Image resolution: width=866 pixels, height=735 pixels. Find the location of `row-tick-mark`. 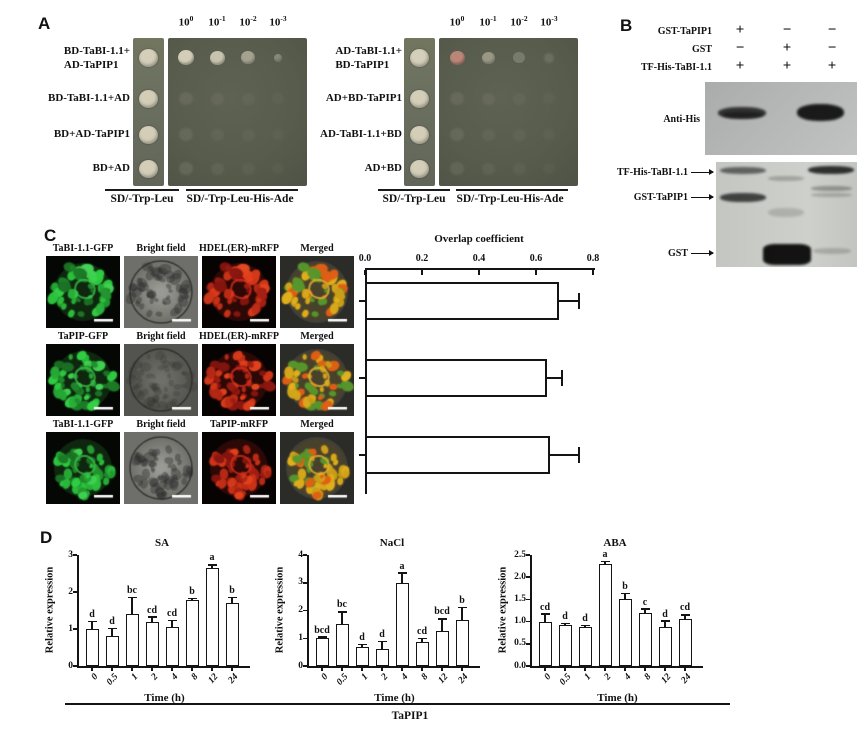

row-tick-mark is located at coordinates (362, 378).